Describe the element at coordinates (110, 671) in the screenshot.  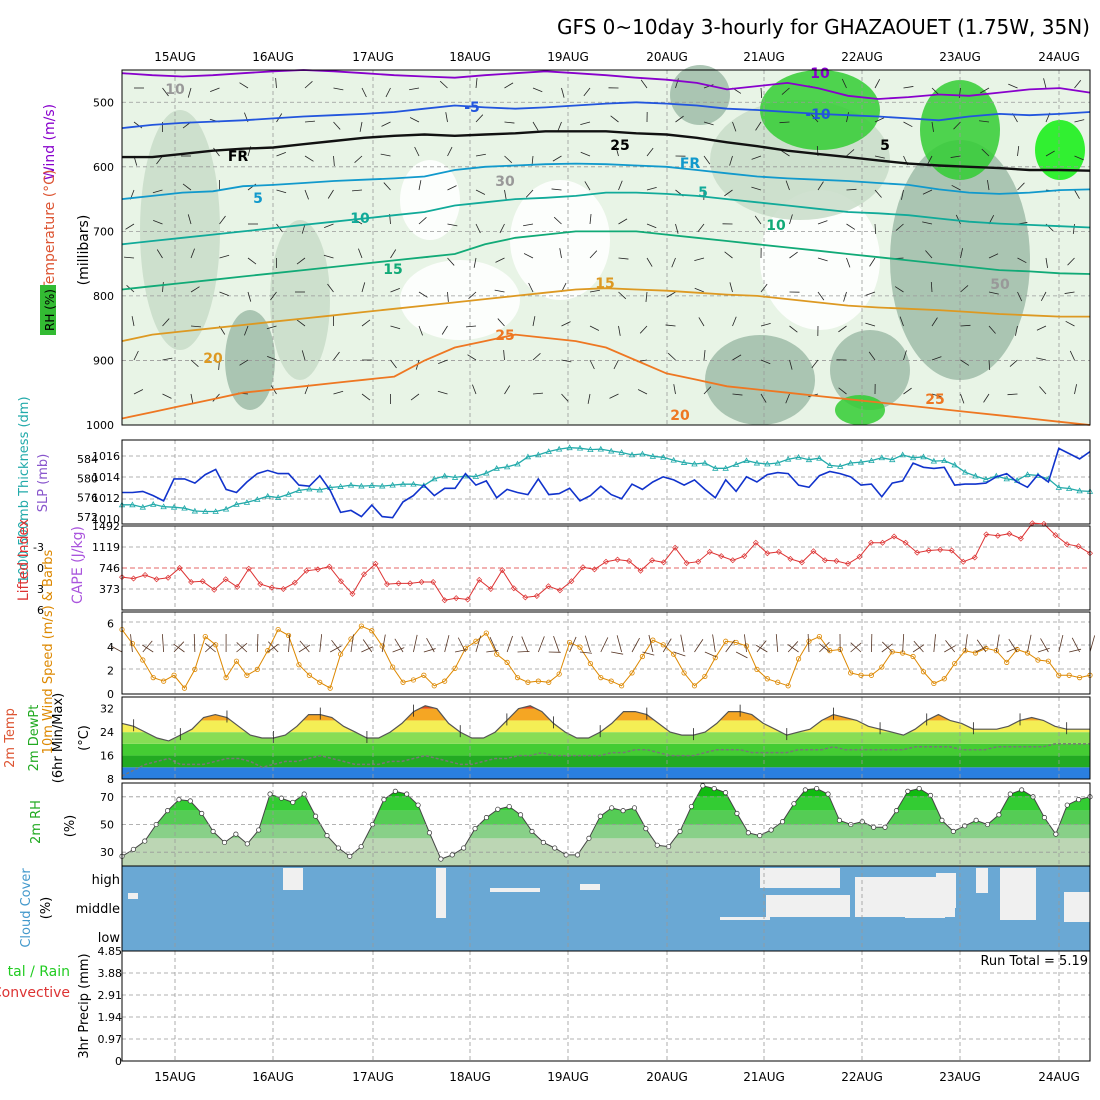
I see `wind10-tick-1: 2` at that location.